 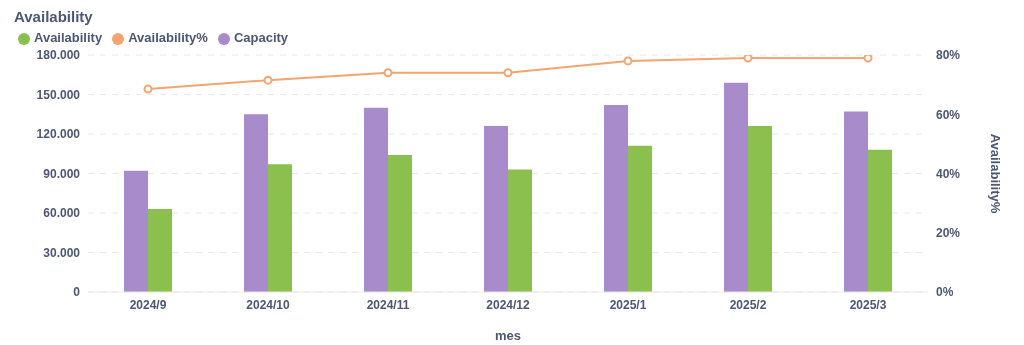 I want to click on y-tick-label: 60.000, so click(x=62, y=213).